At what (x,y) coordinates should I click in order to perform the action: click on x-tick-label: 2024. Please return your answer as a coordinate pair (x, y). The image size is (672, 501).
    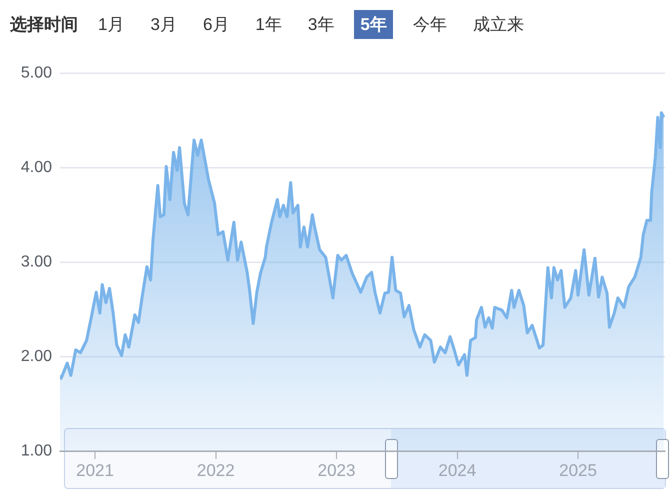
    Looking at the image, I should click on (457, 470).